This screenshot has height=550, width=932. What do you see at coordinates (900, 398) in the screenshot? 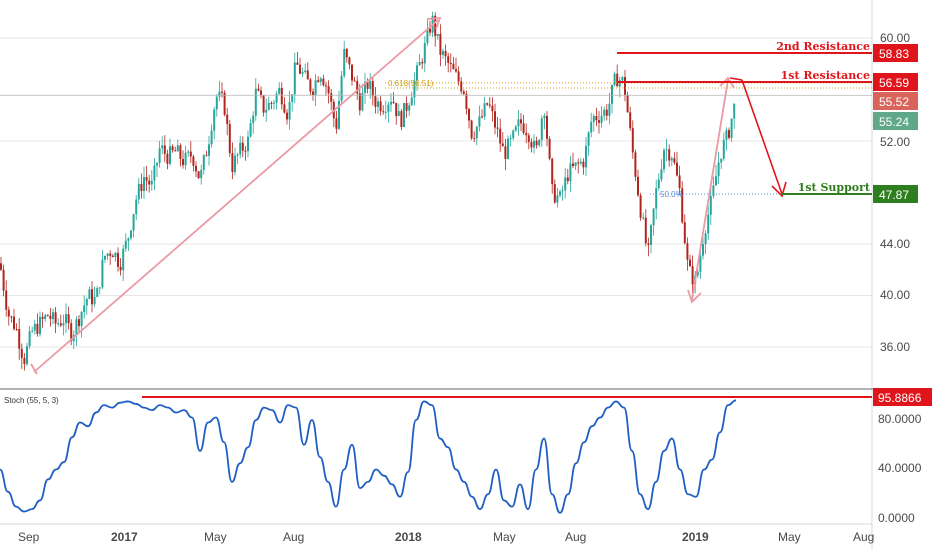
I see `stoch-badge-value: 95.8866` at bounding box center [900, 398].